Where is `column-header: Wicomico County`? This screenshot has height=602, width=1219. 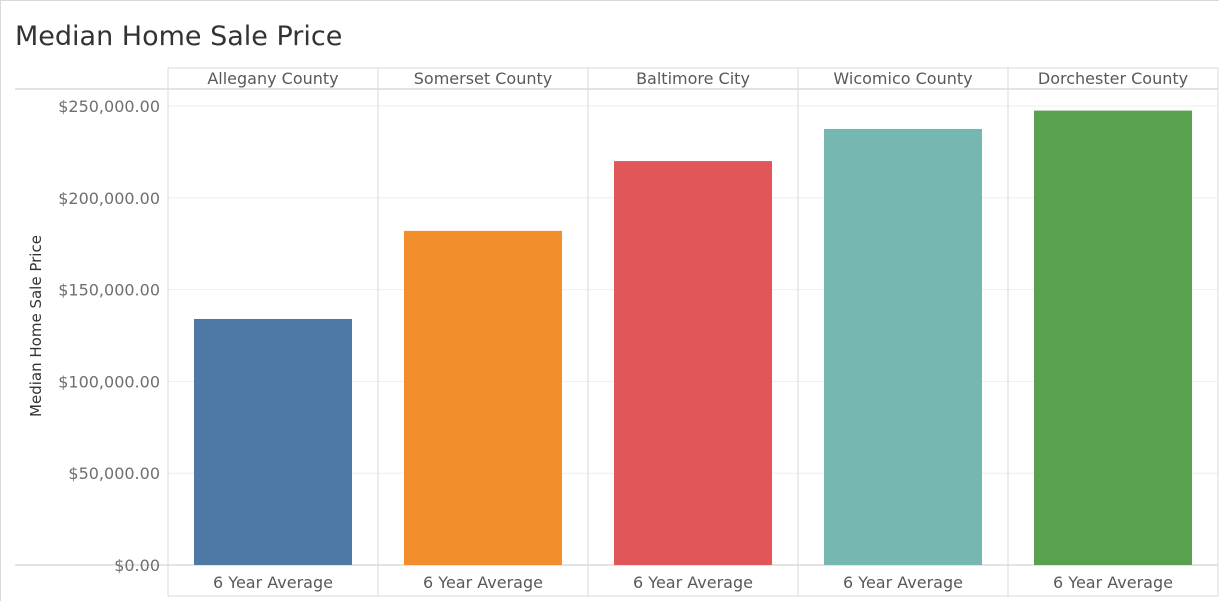 column-header: Wicomico County is located at coordinates (902, 78).